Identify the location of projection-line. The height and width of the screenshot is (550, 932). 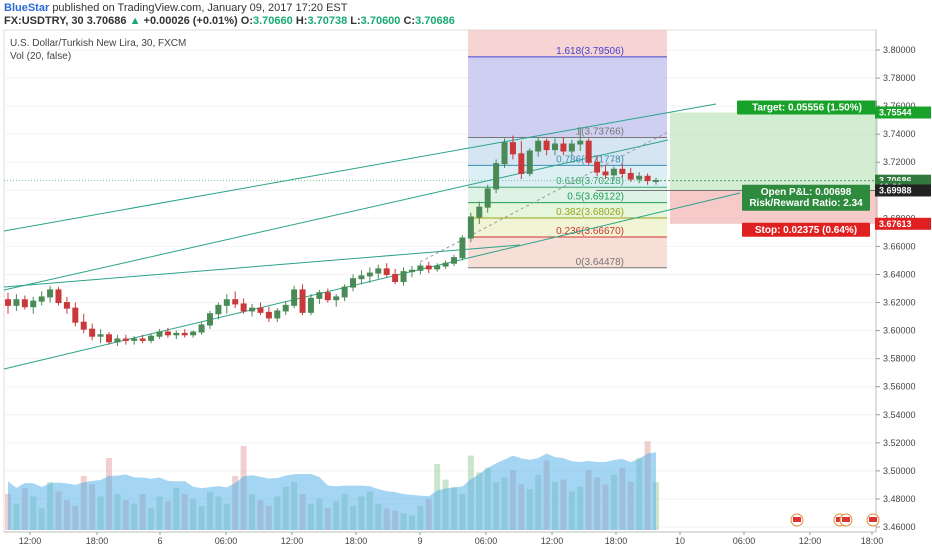
(544, 197).